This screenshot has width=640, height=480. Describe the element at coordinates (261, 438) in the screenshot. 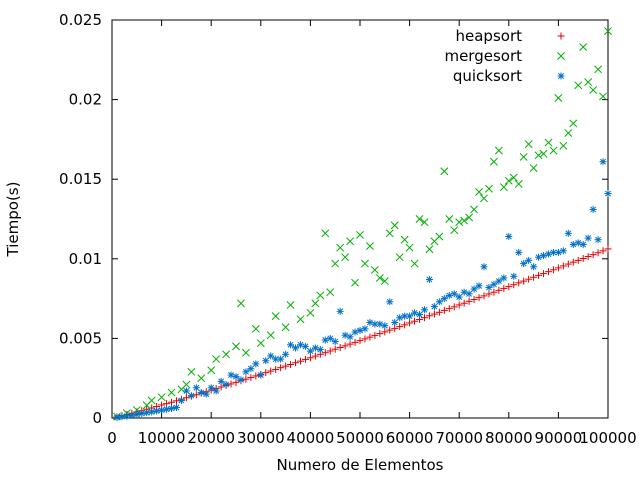

I see `x-tick-label: 30000` at that location.